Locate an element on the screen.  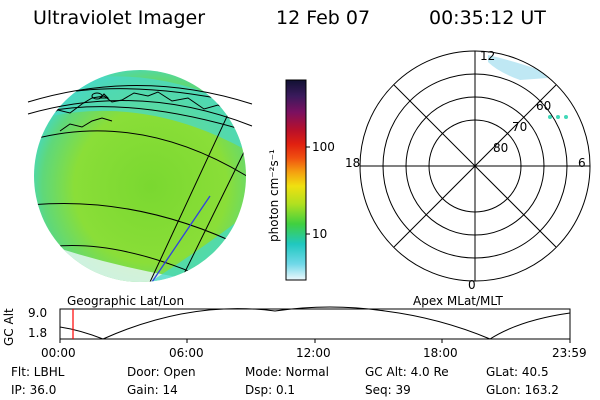
orbit-xtick-0600: 06:00 is located at coordinates (186, 353).